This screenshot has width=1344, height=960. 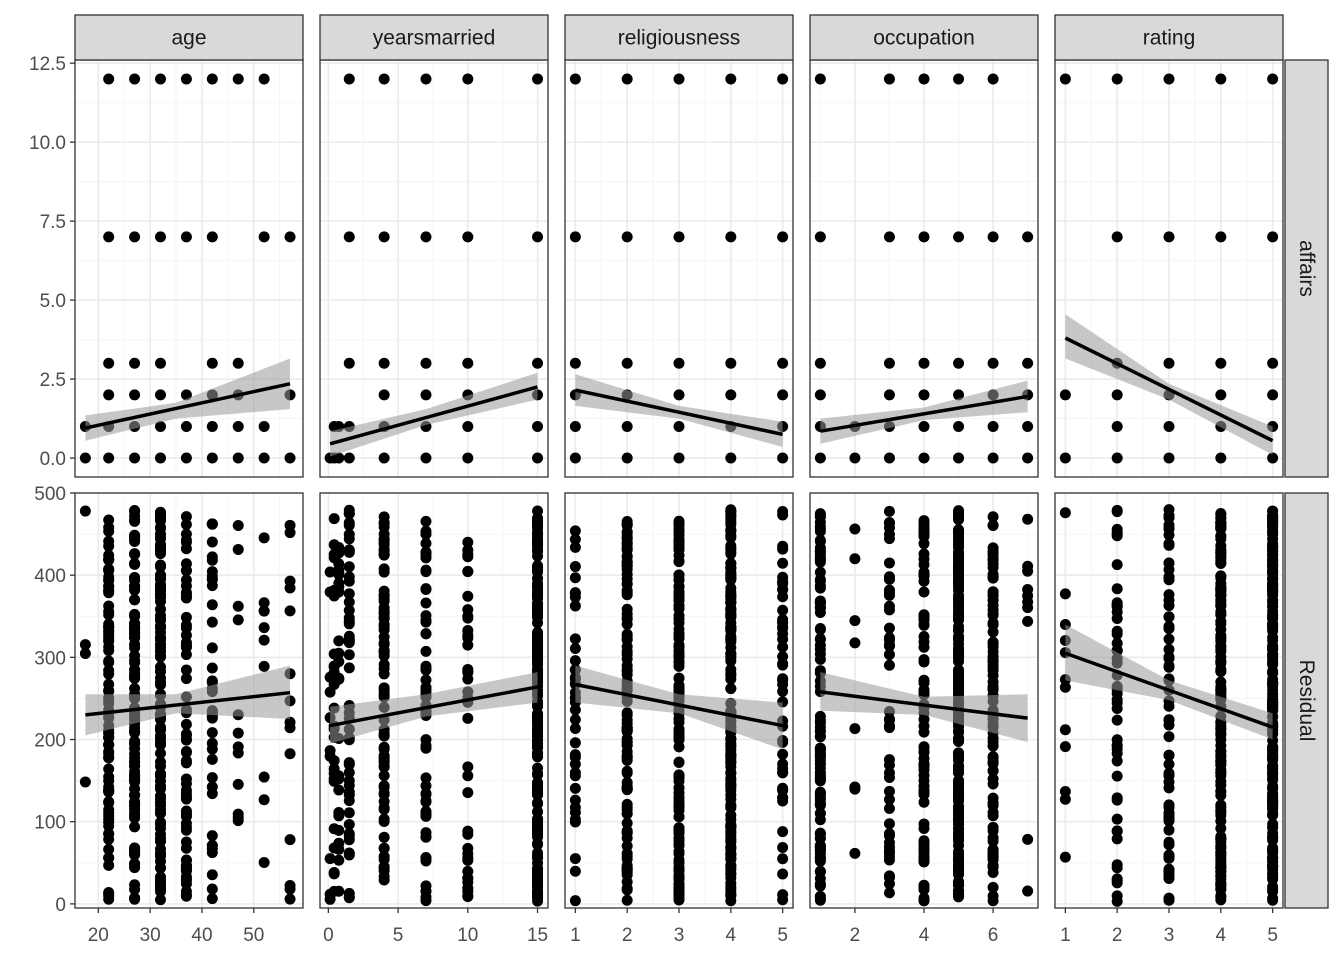 I want to click on y-tick-label: 10.0, so click(x=47, y=143).